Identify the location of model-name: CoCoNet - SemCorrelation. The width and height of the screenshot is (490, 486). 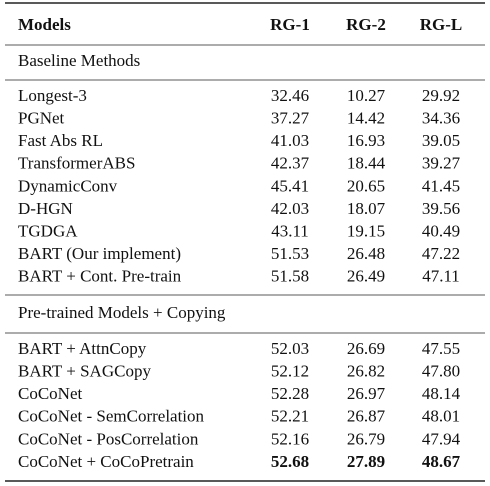
(111, 416).